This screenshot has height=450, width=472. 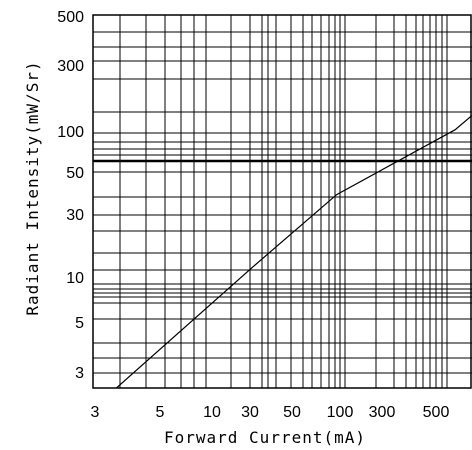 I want to click on y-tick-labels: 500 300 100 50 30 10 5 3, so click(x=70, y=195).